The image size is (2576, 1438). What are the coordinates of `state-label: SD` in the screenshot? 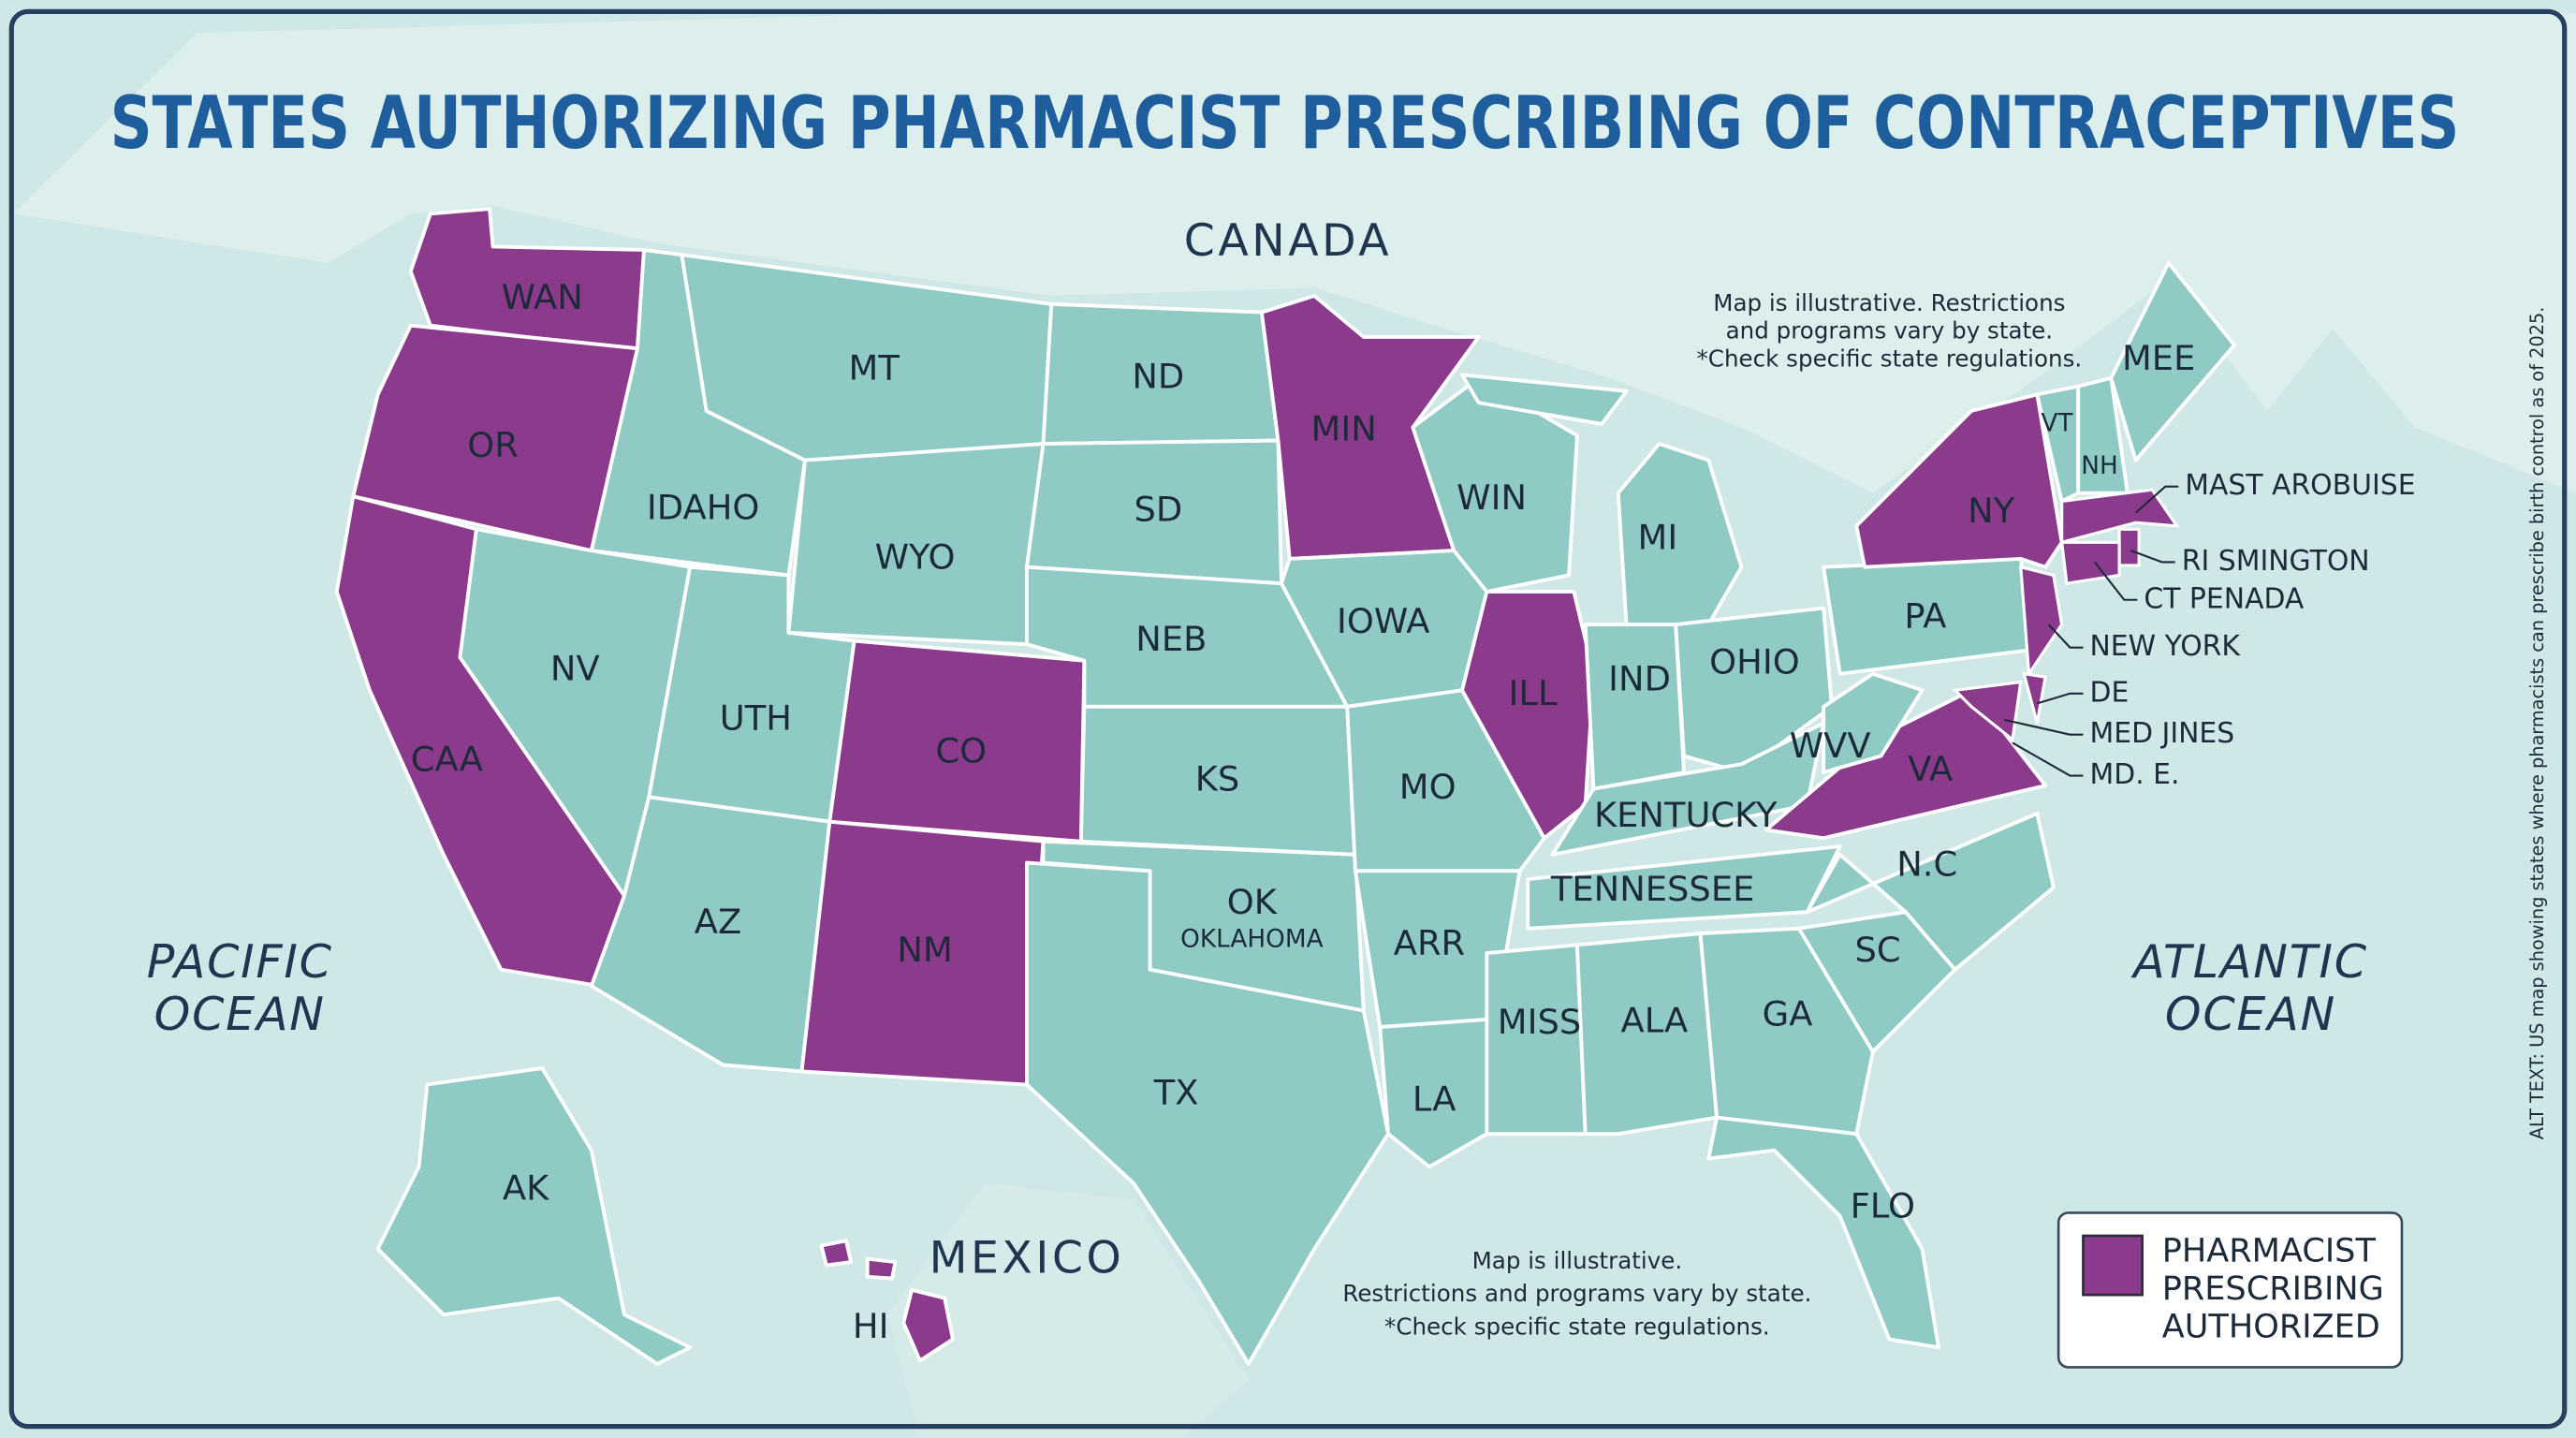 It's located at (1158, 509).